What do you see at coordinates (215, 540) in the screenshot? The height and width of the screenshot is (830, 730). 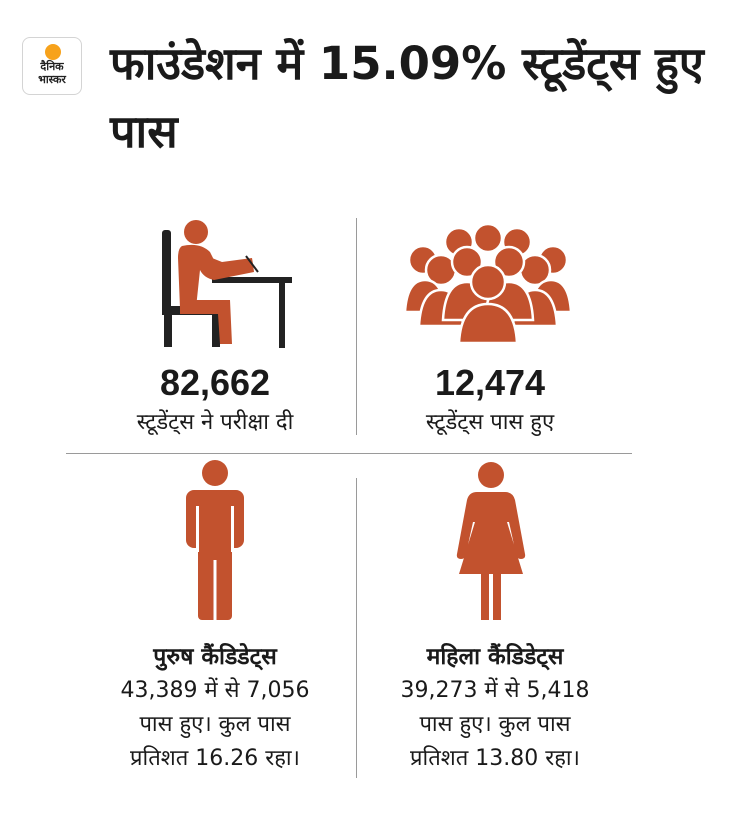 I see `male-figure-icon` at bounding box center [215, 540].